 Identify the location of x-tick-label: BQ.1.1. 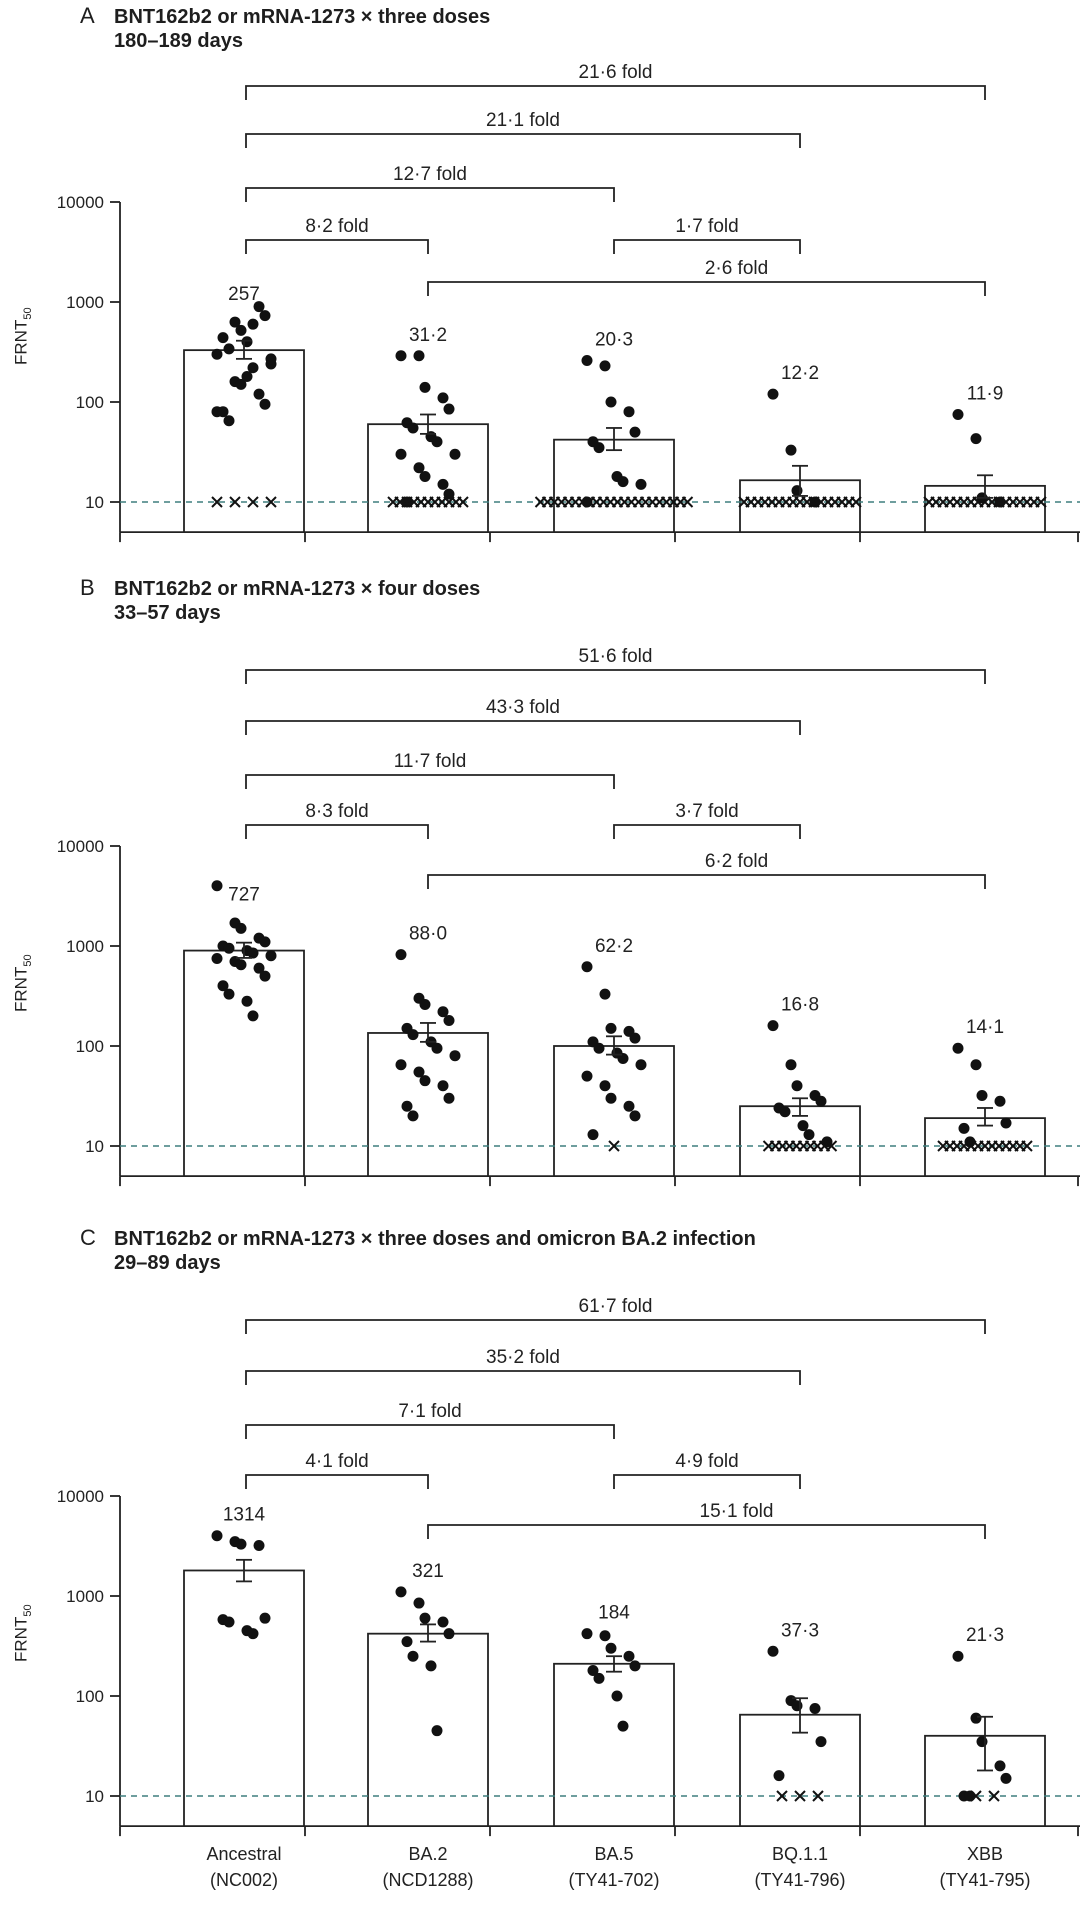
(800, 1854).